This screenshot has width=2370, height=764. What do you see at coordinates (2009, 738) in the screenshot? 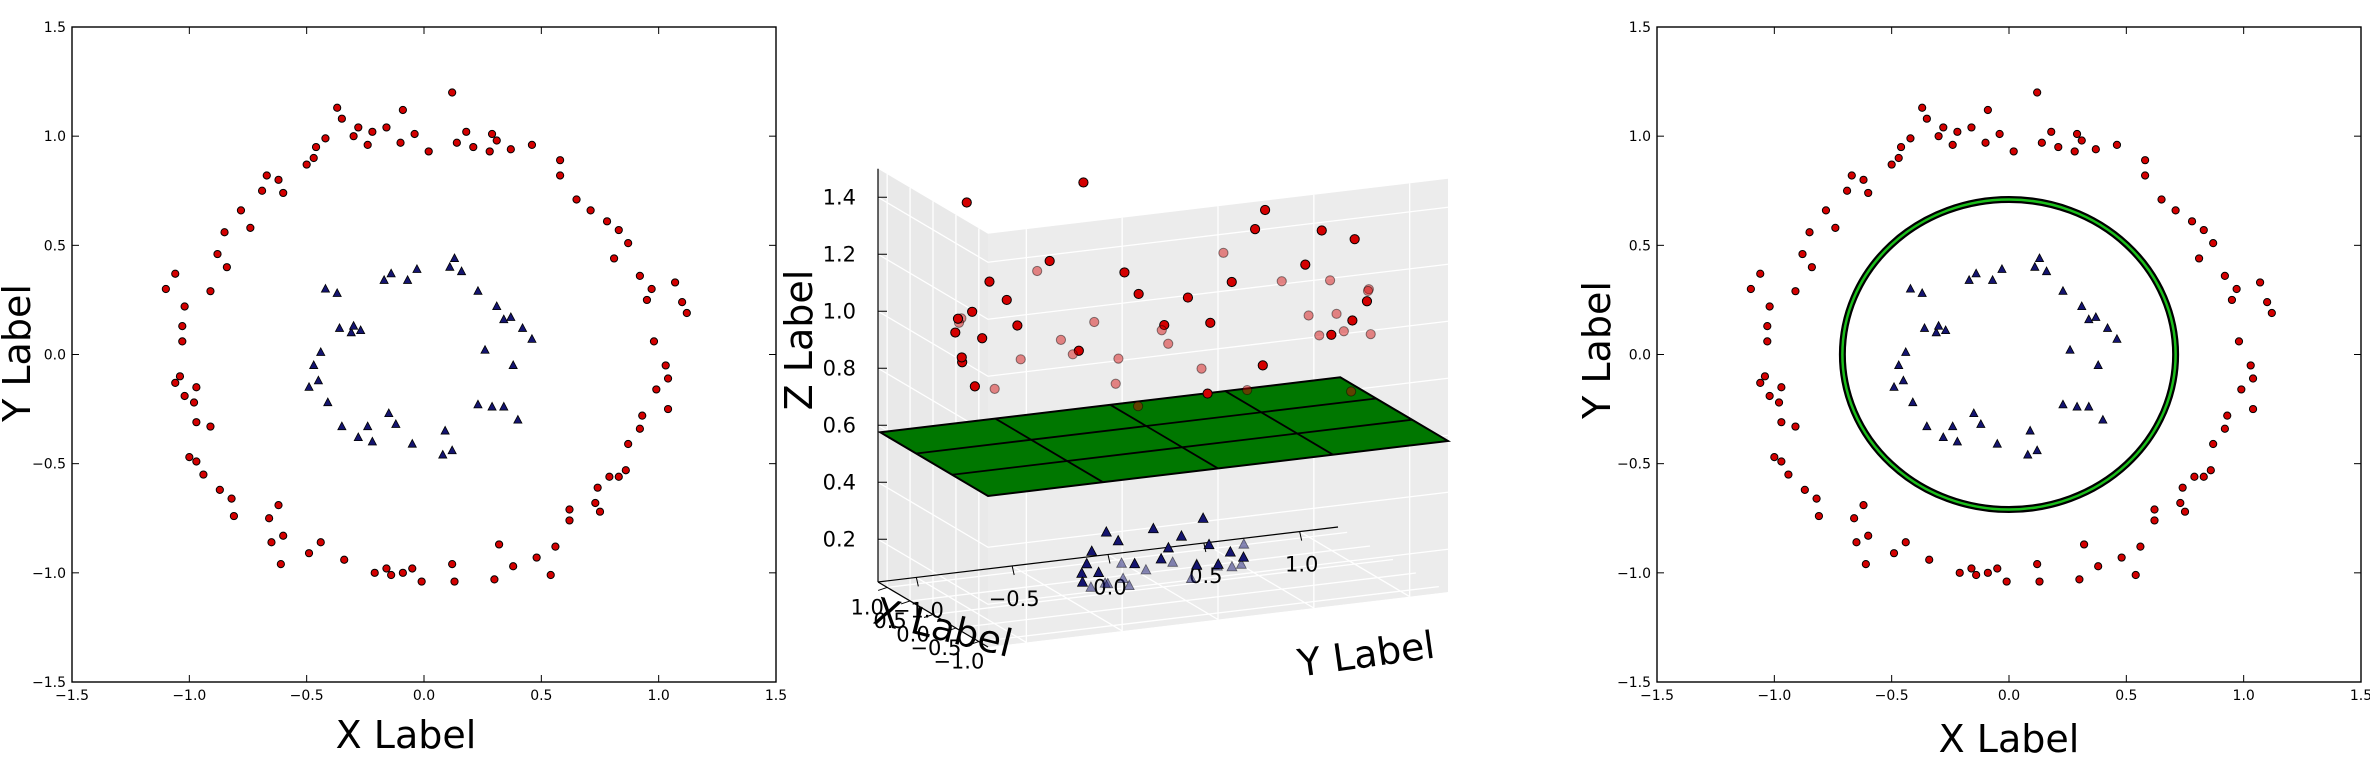
I see `x-axis-label: X Label` at bounding box center [2009, 738].